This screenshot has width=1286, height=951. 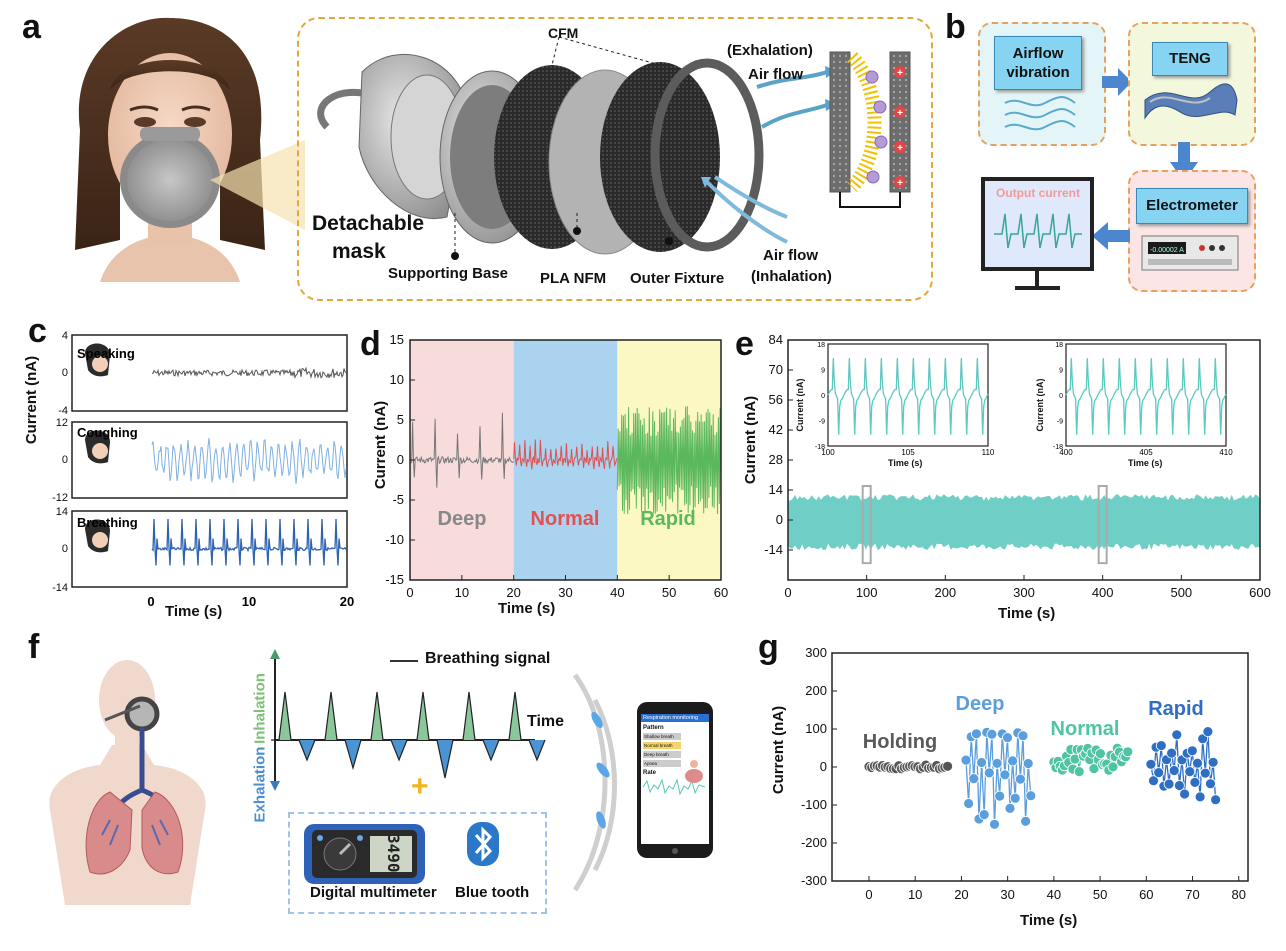 I want to click on panel-label-a: a, so click(x=31, y=27).